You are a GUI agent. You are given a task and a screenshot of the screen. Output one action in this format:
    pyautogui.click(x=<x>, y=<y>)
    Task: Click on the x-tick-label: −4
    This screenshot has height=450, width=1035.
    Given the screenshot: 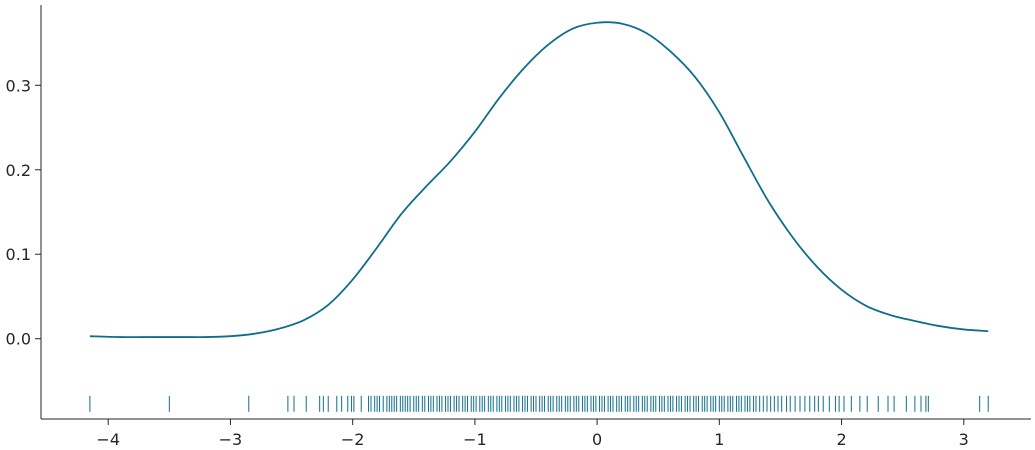 What is the action you would take?
    pyautogui.click(x=108, y=439)
    